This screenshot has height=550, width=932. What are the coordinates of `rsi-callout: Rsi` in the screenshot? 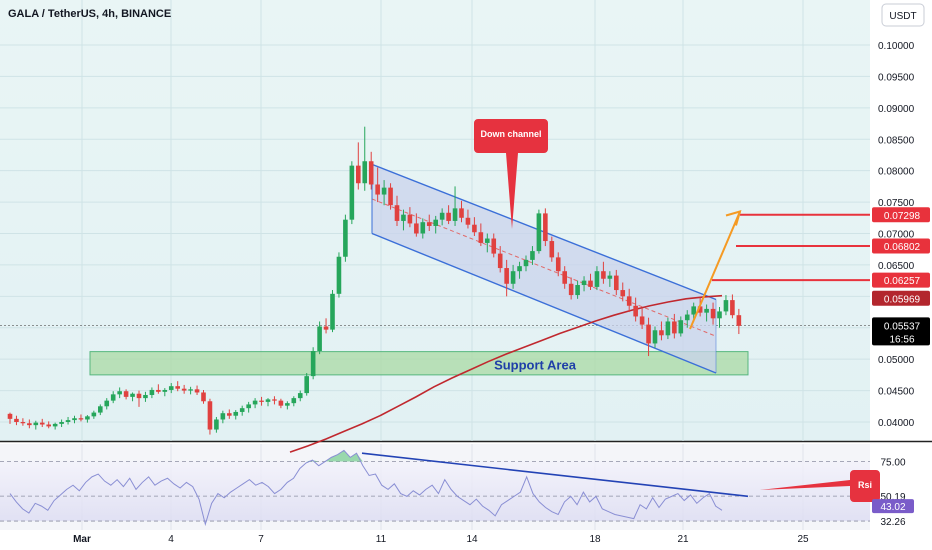 It's located at (820, 486).